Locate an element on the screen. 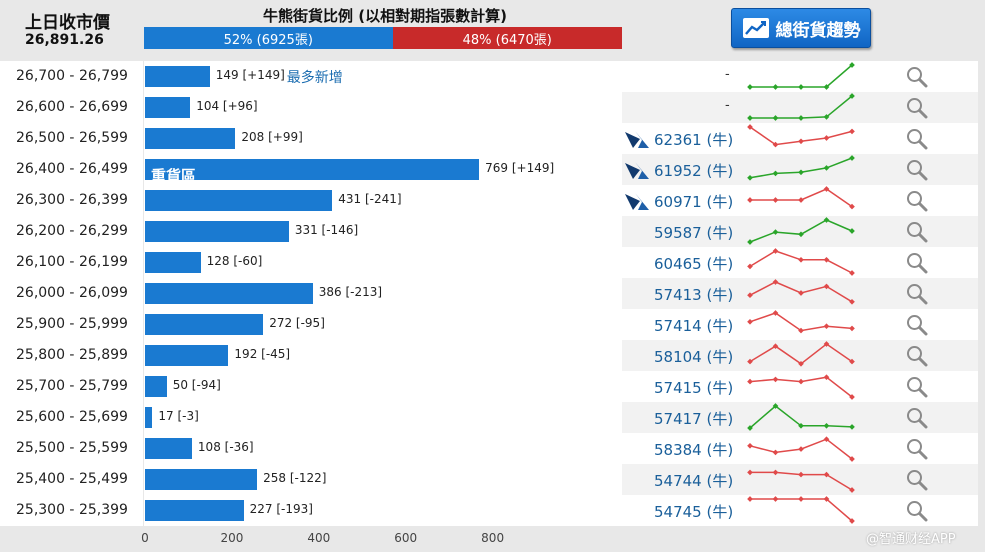 The image size is (985, 552). bar-cell: 227 [-193] is located at coordinates (383, 510).